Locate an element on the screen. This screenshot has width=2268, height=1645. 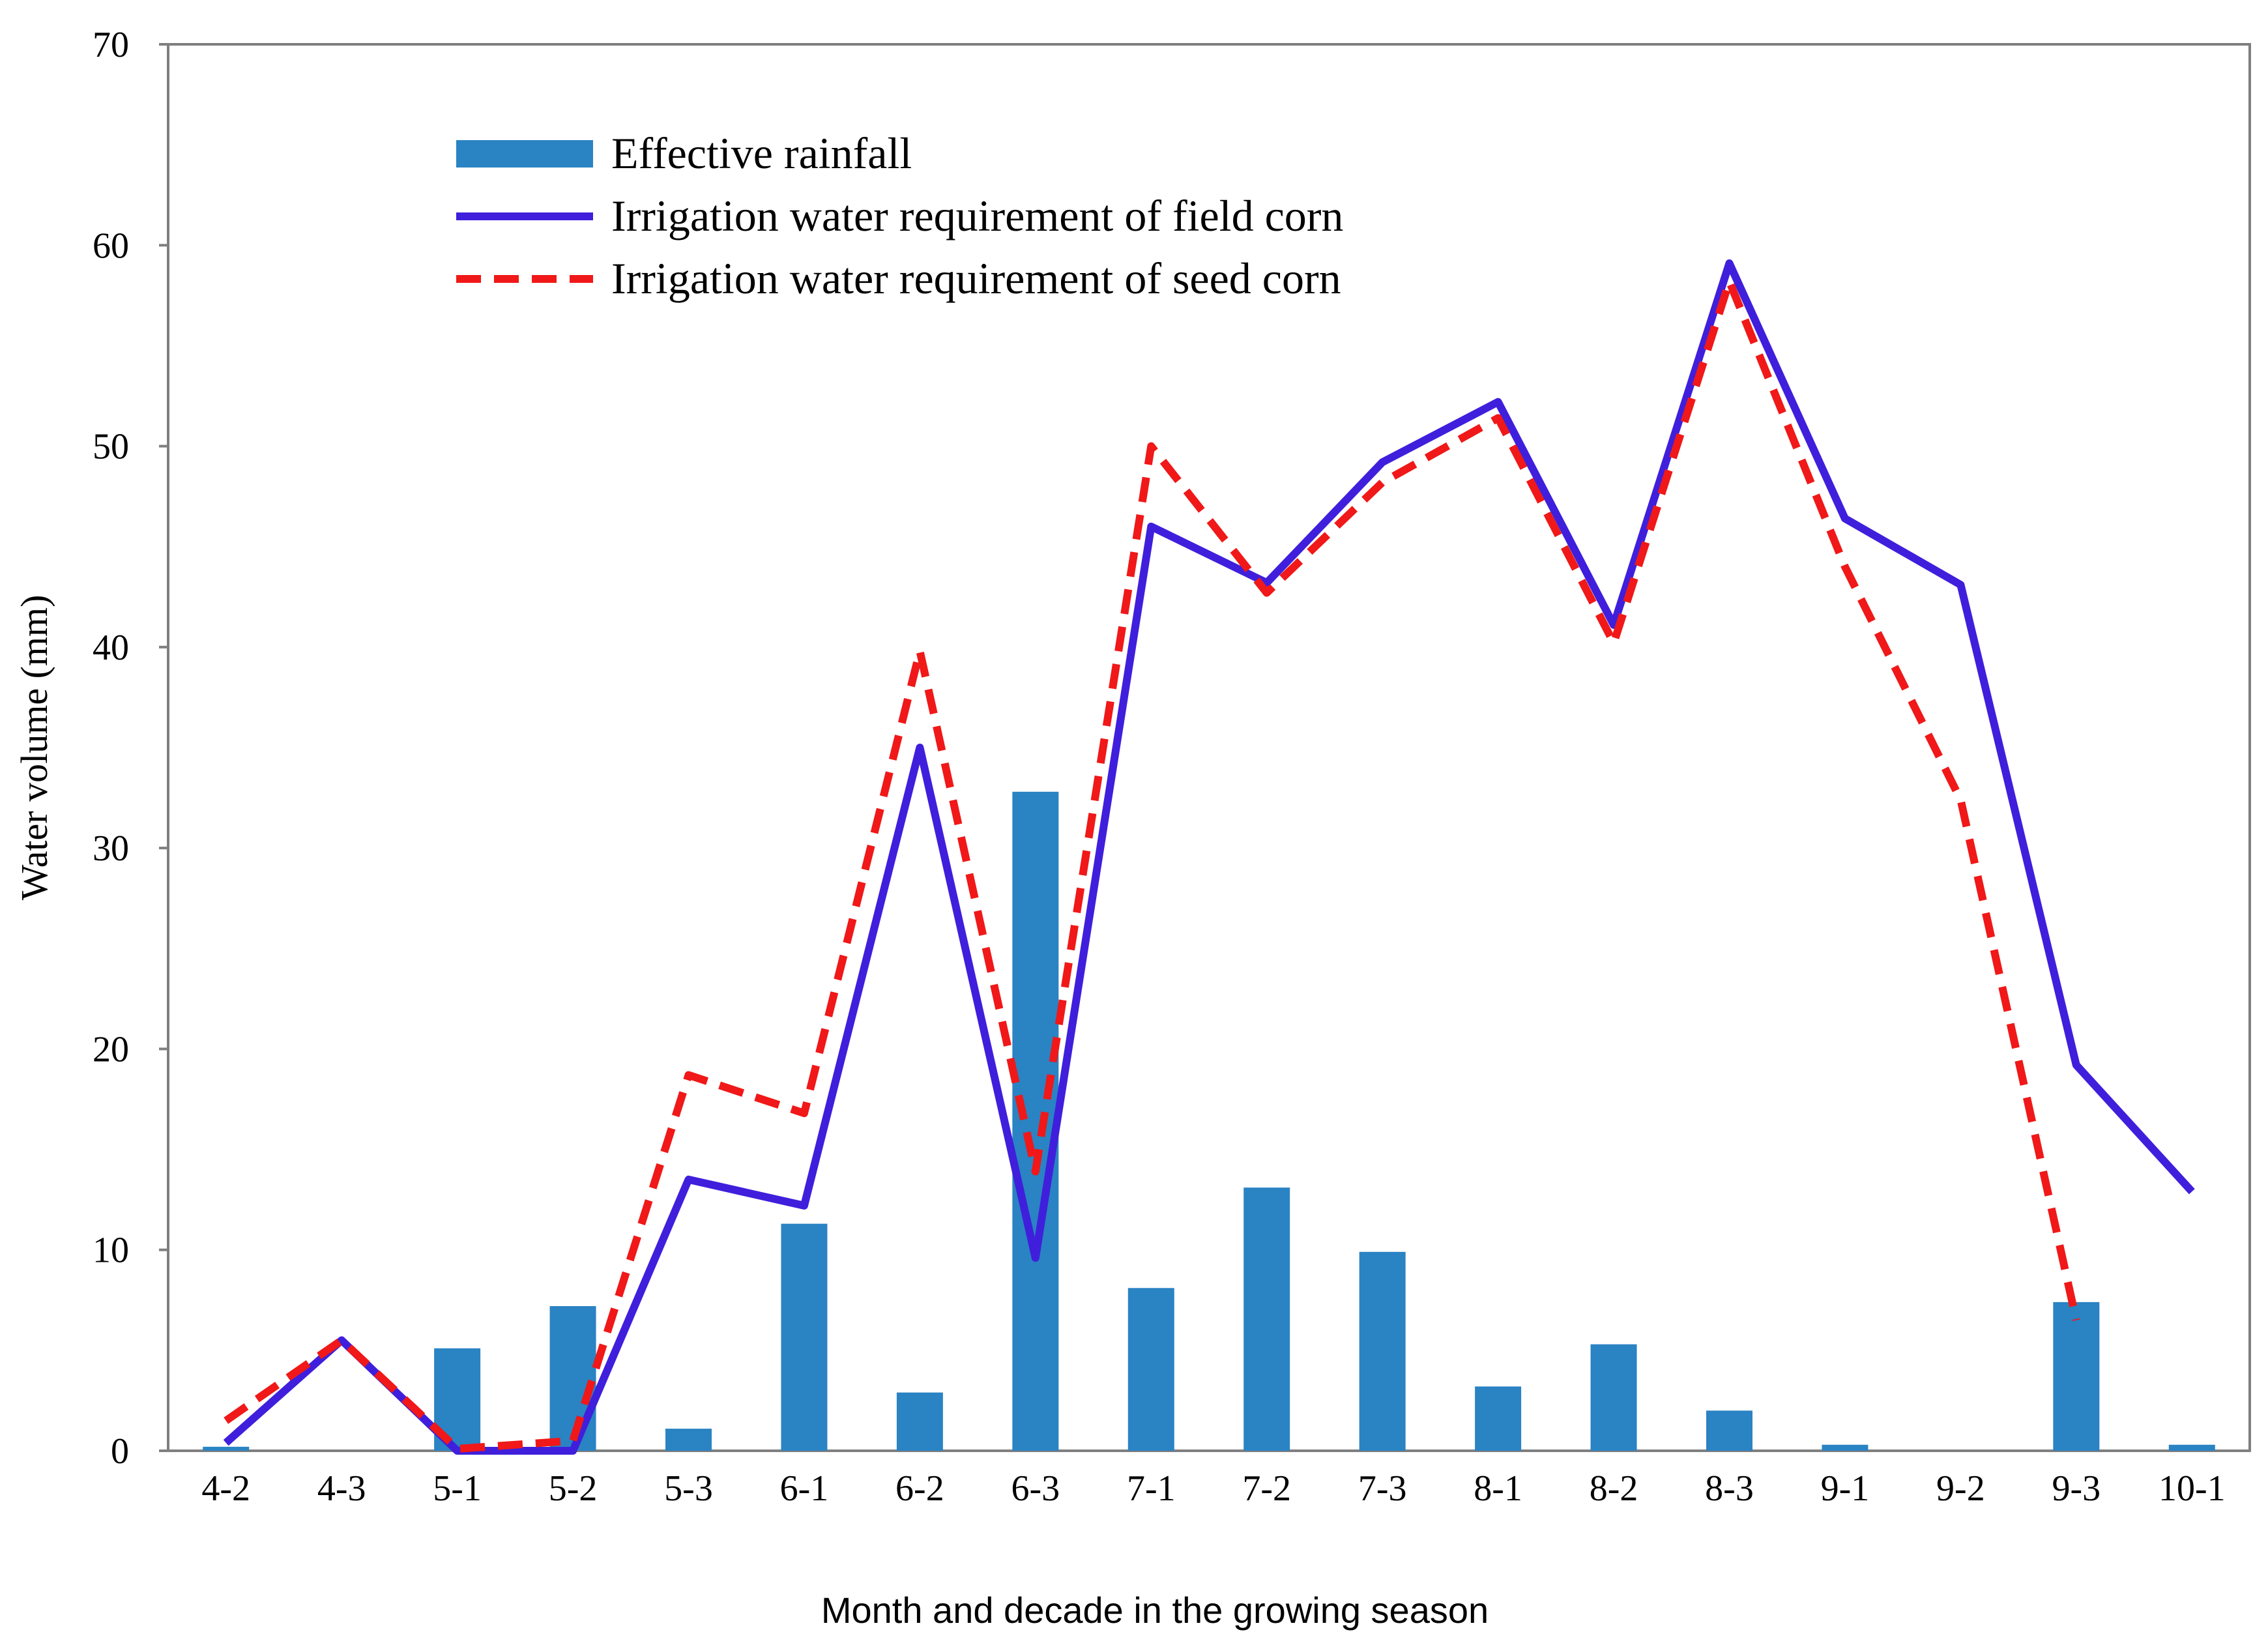
x-tick-label: 8-3 is located at coordinates (1729, 1488).